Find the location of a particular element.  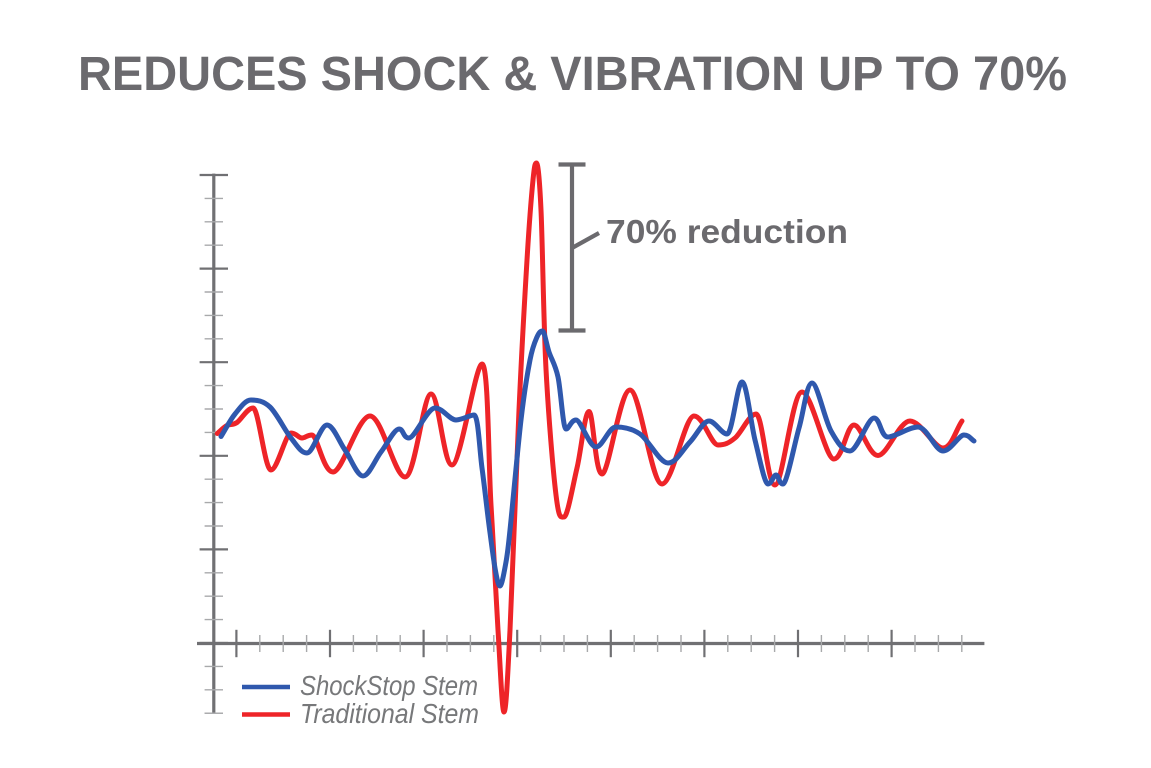

svg-text: ShockStop Stem is located at coordinates (389, 685).